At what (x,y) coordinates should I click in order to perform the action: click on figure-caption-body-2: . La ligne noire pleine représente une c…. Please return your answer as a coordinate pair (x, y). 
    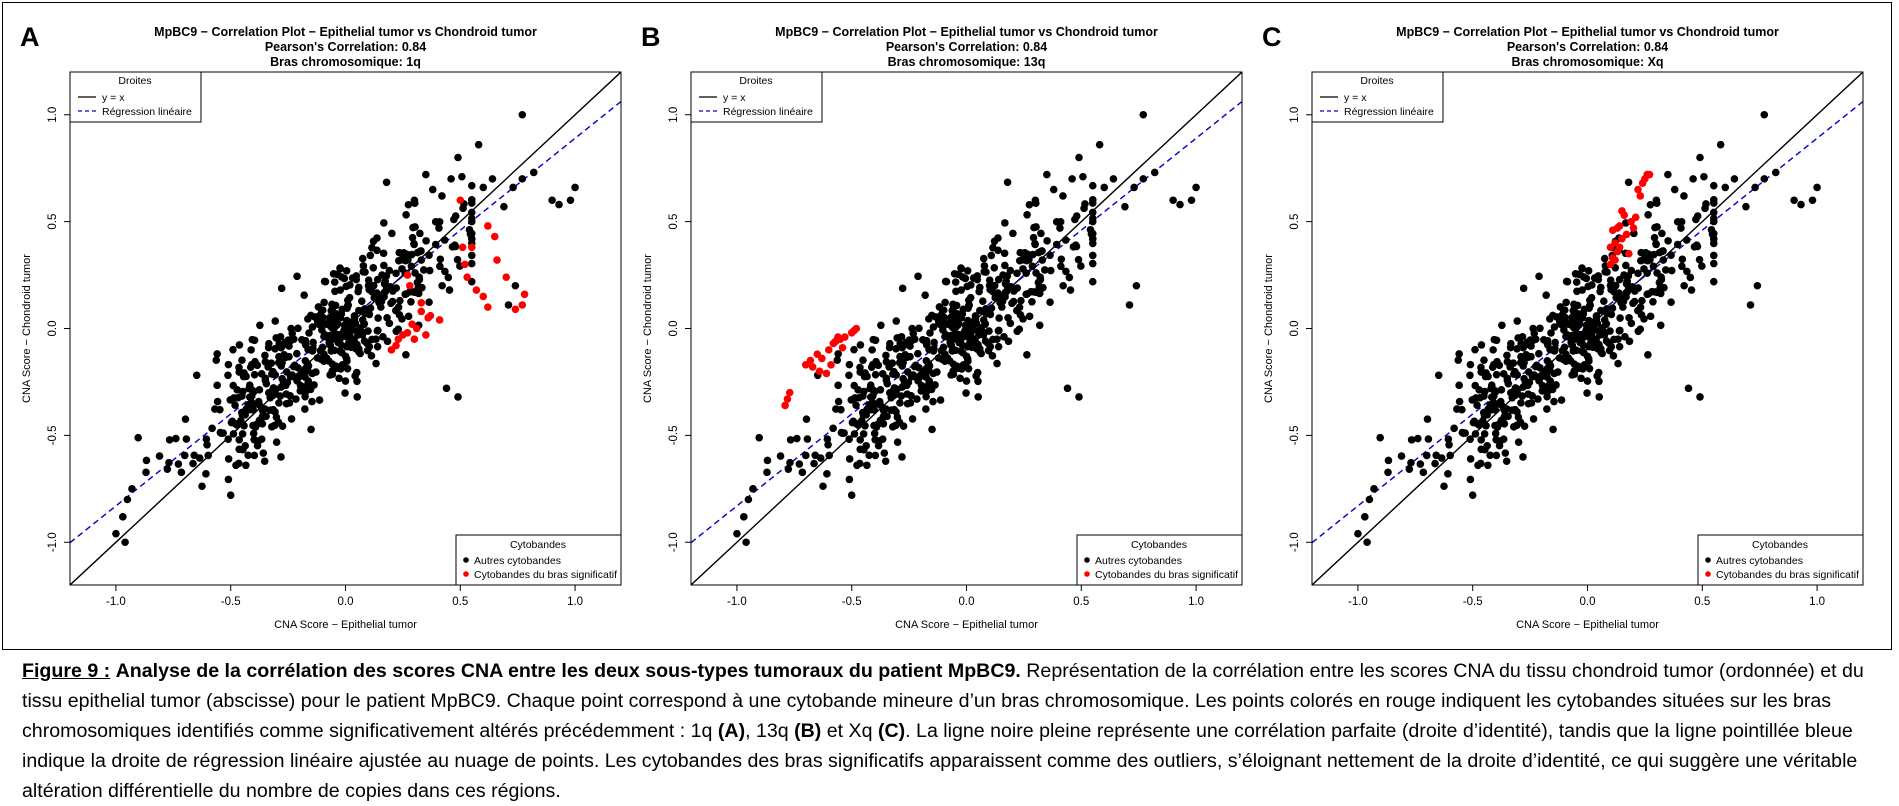
    Looking at the image, I should click on (940, 761).